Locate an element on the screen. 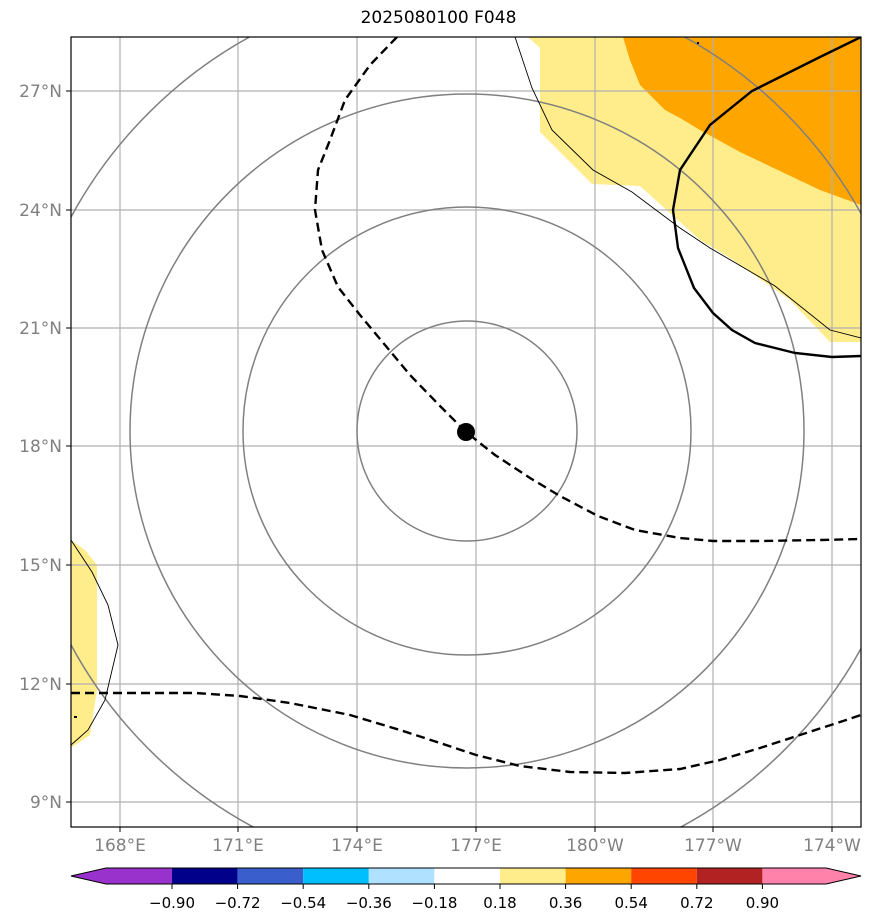 The image size is (877, 924). colorbar-tick-label: −0.18 is located at coordinates (434, 903).